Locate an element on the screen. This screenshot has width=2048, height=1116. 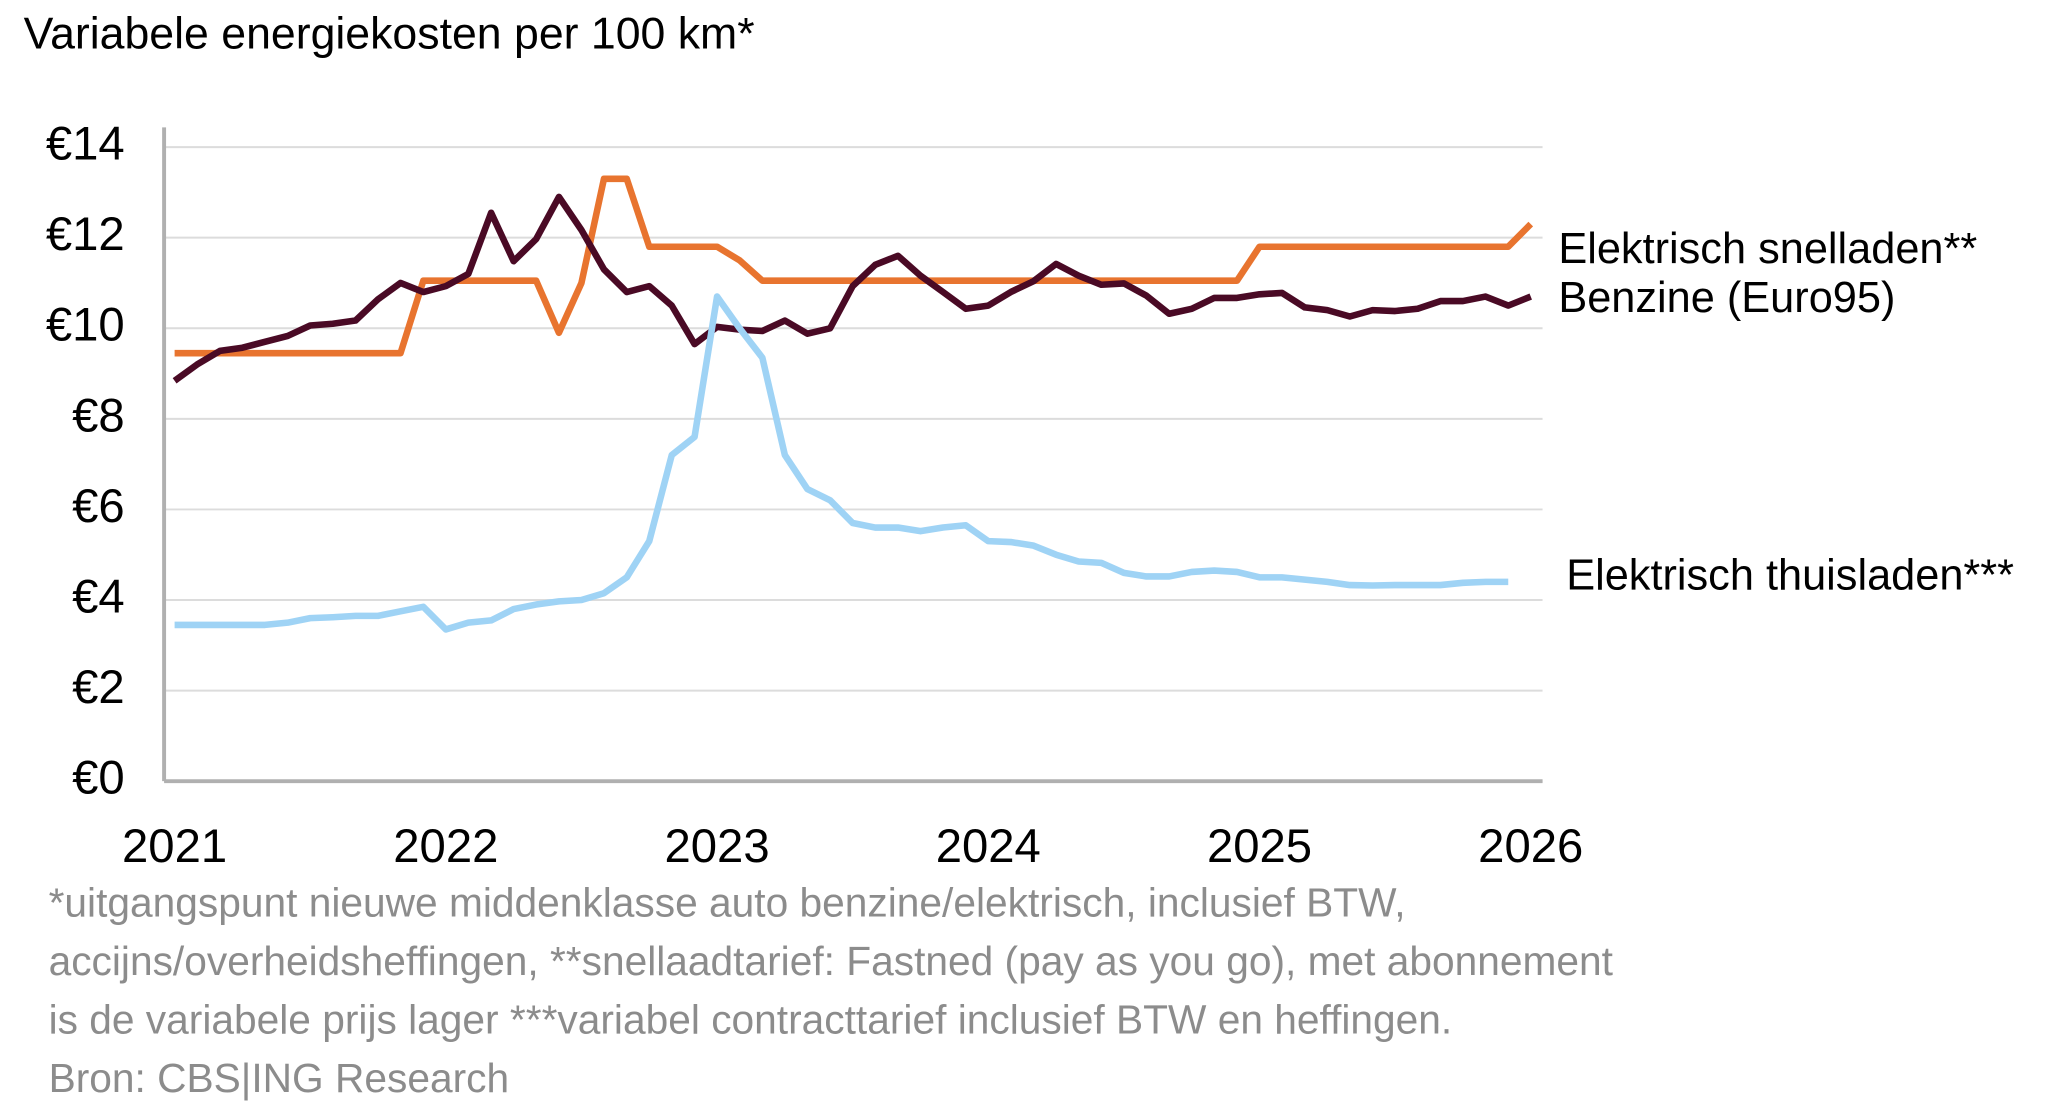
series-label: Benzine (Euro95) is located at coordinates (1726, 298).